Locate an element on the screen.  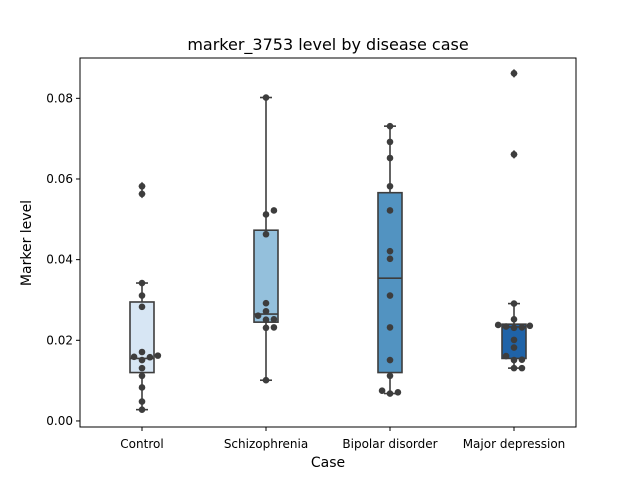
box-schizophrenia is located at coordinates (266, 239).